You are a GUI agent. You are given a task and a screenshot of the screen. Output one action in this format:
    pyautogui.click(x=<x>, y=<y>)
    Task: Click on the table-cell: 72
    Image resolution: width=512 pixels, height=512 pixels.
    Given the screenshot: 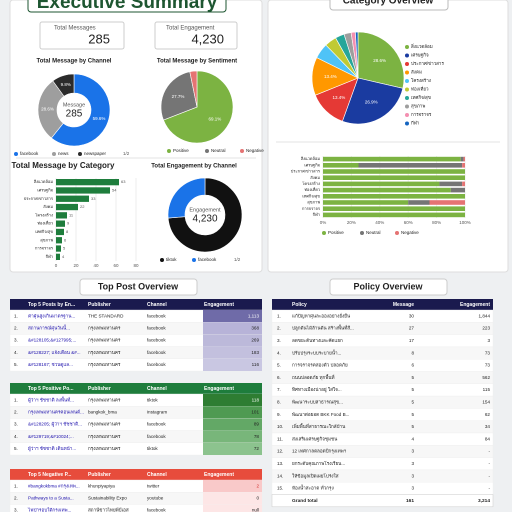 What is the action you would take?
    pyautogui.click(x=257, y=448)
    